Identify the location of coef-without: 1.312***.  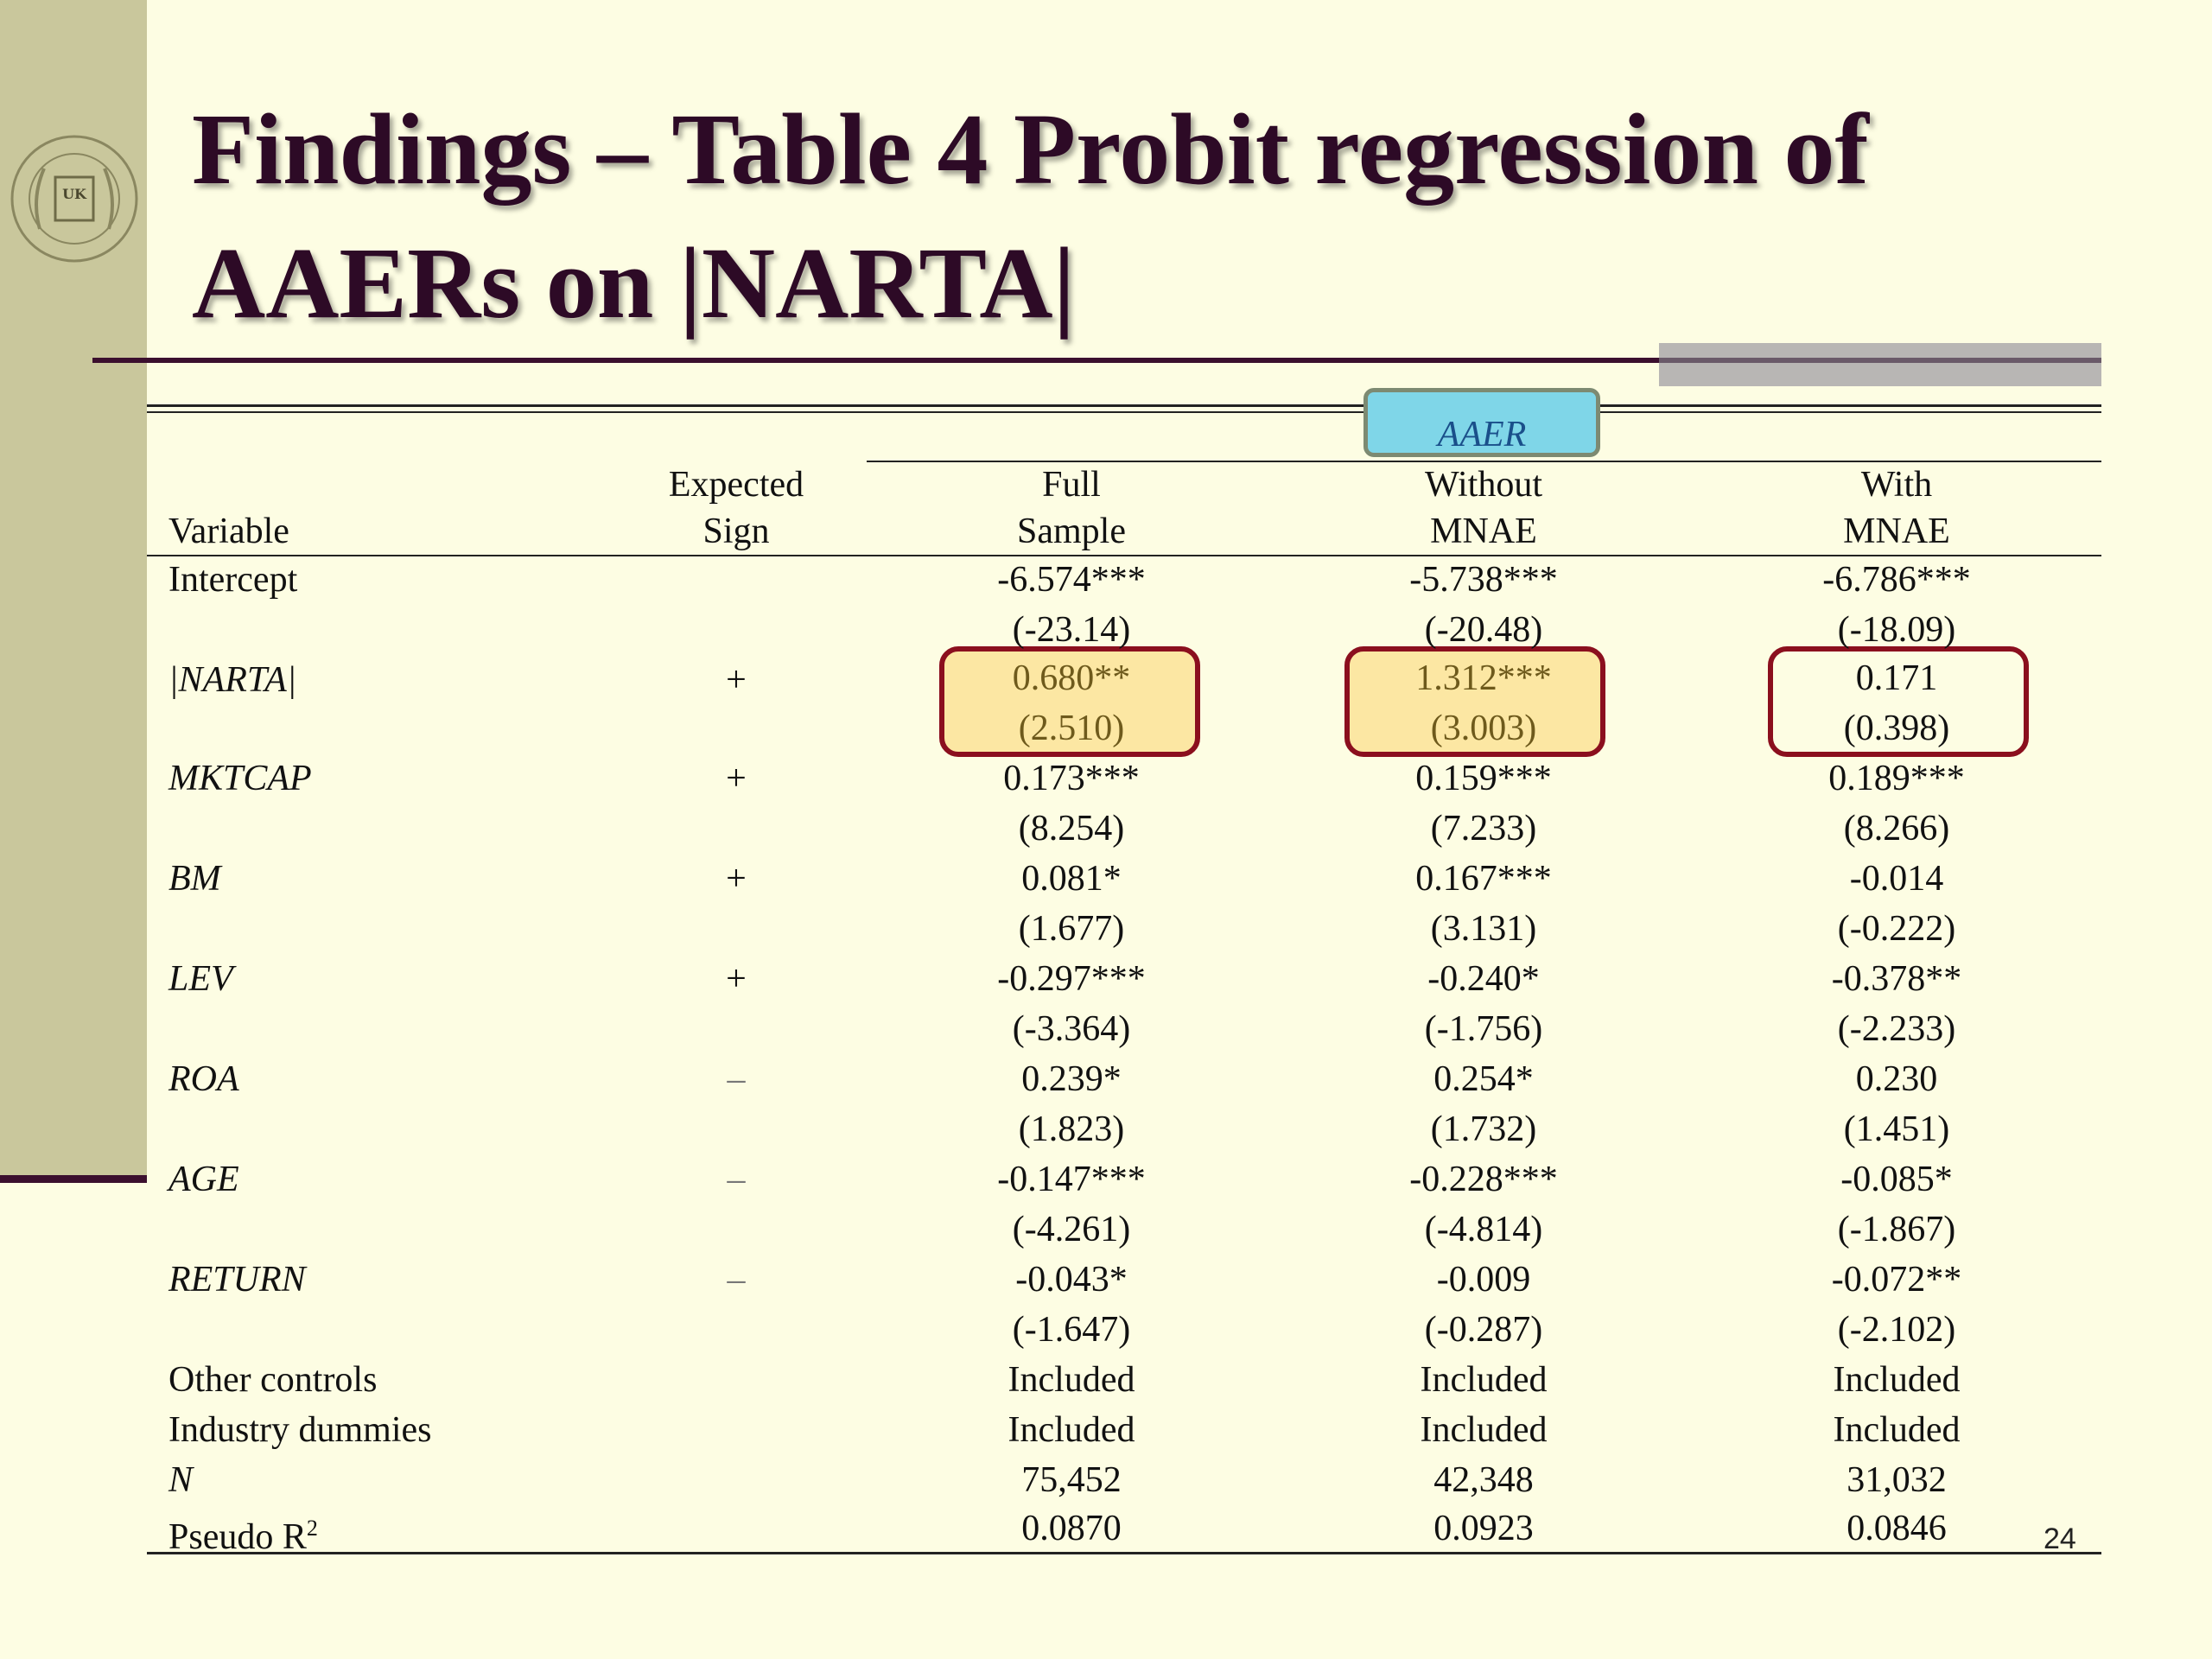
(1483, 678).